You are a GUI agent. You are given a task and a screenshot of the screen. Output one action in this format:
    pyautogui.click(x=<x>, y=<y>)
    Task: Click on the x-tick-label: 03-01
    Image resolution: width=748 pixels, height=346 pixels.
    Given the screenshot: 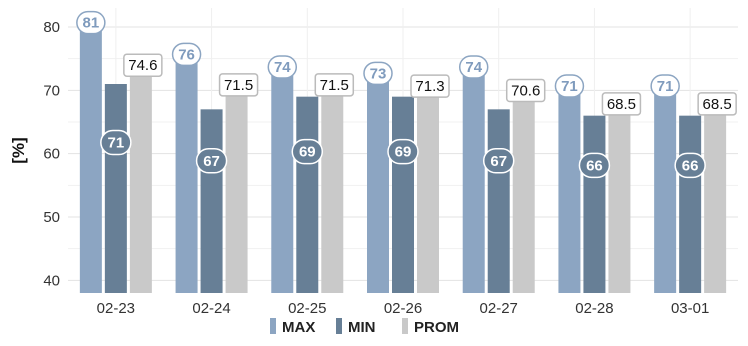 What is the action you would take?
    pyautogui.click(x=690, y=308)
    